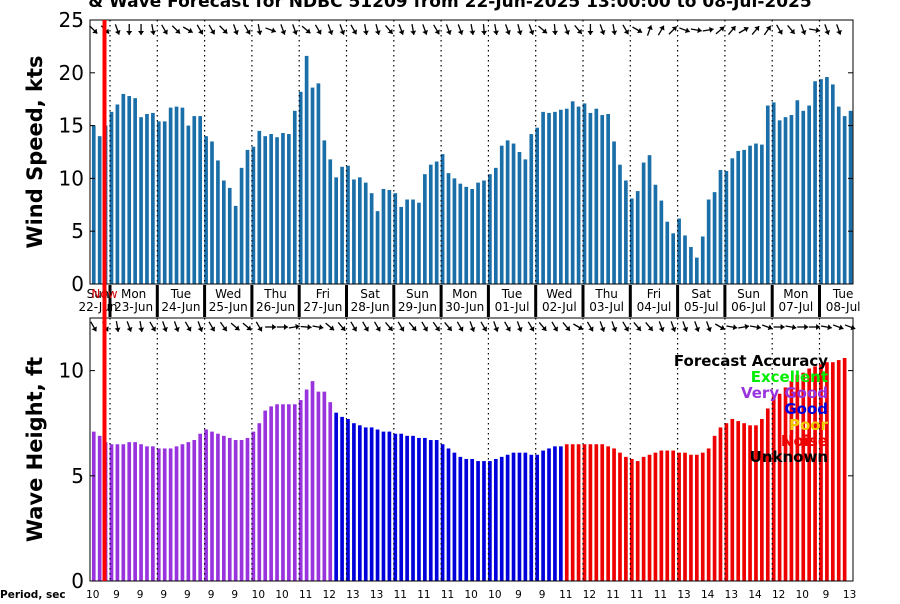 This screenshot has height=604, width=900. I want to click on period-value: 9, so click(140, 594).